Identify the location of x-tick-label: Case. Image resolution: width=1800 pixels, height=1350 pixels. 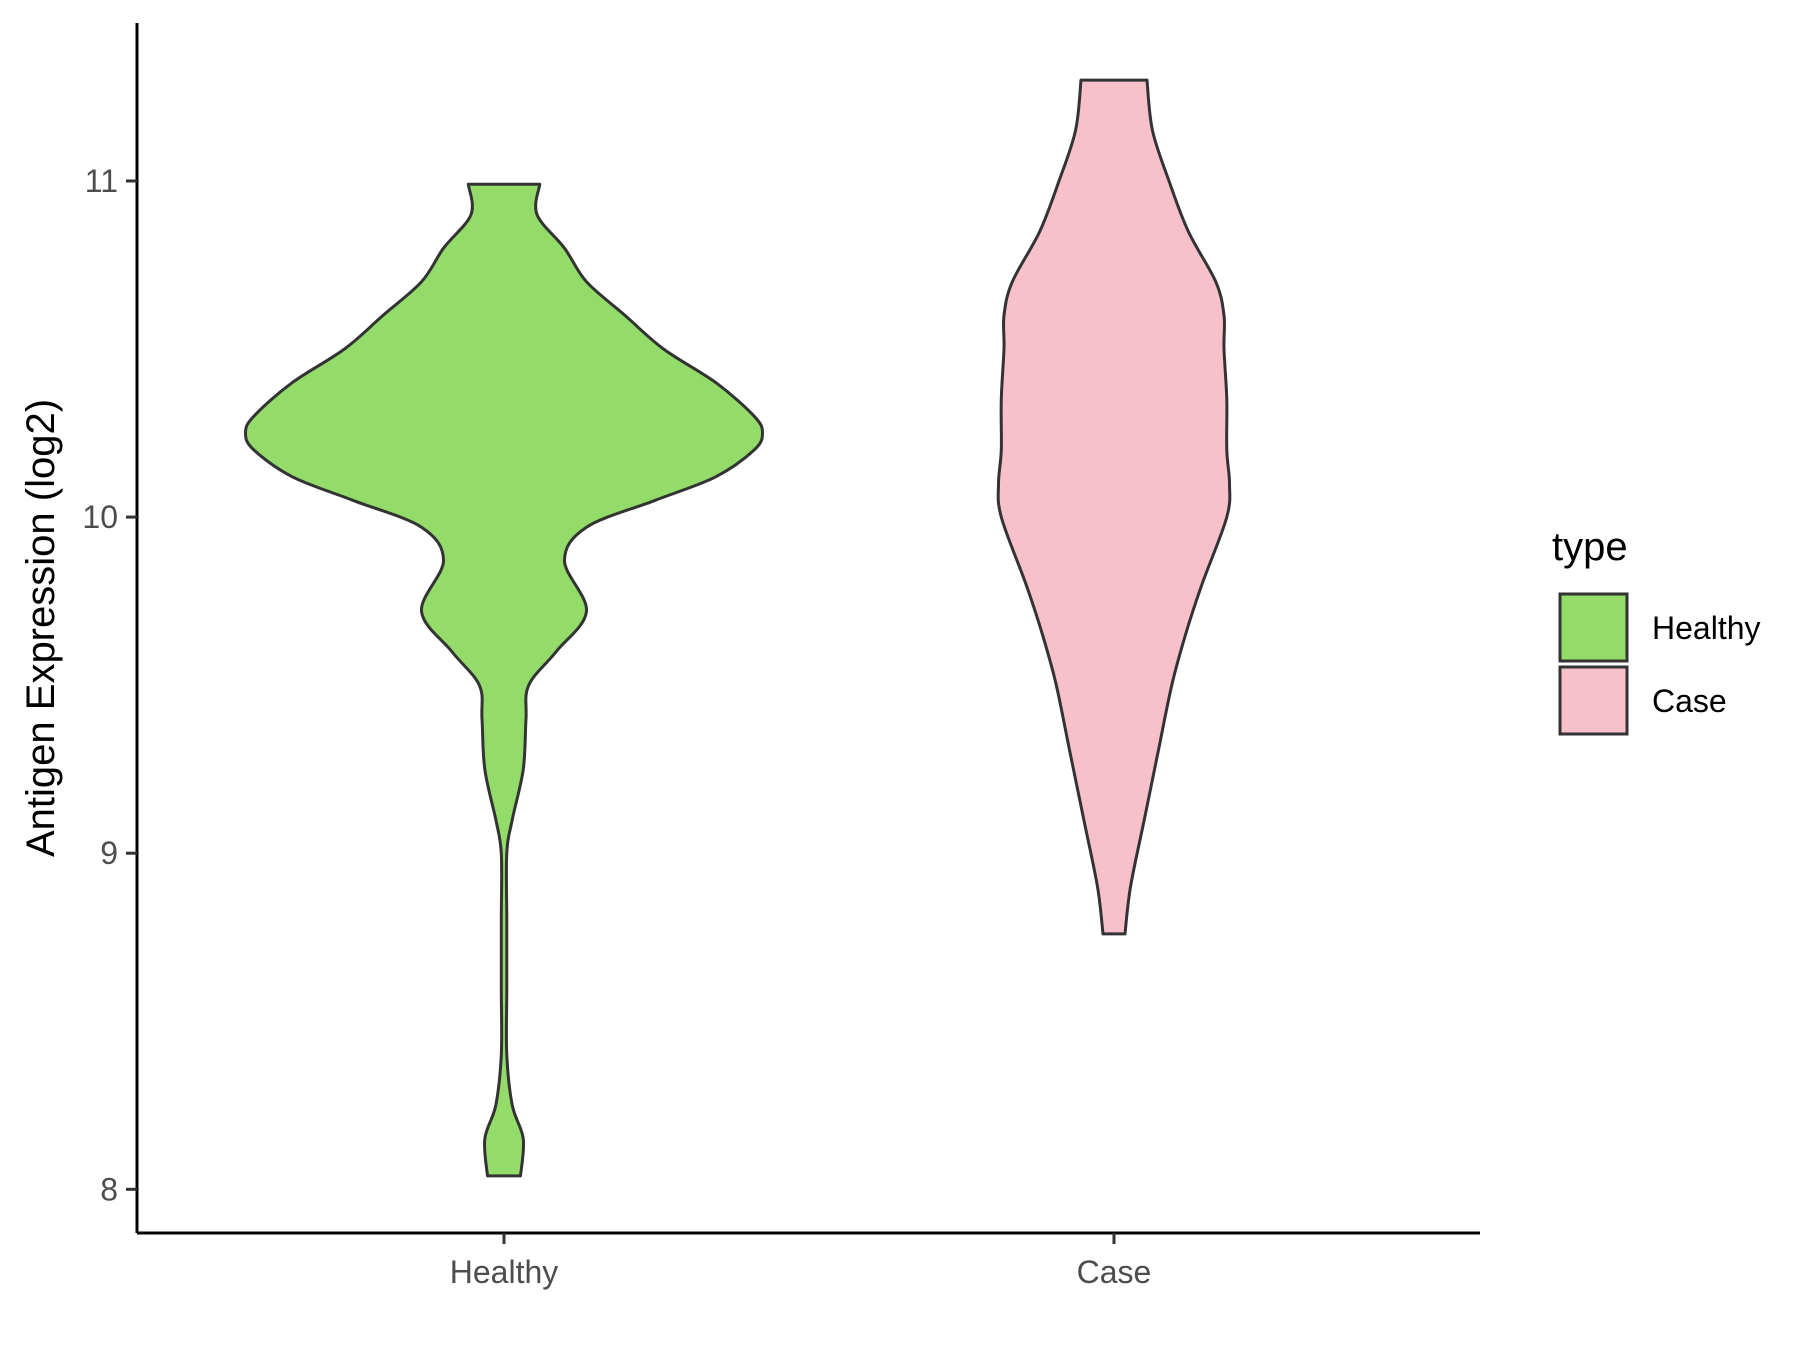
(1114, 1272).